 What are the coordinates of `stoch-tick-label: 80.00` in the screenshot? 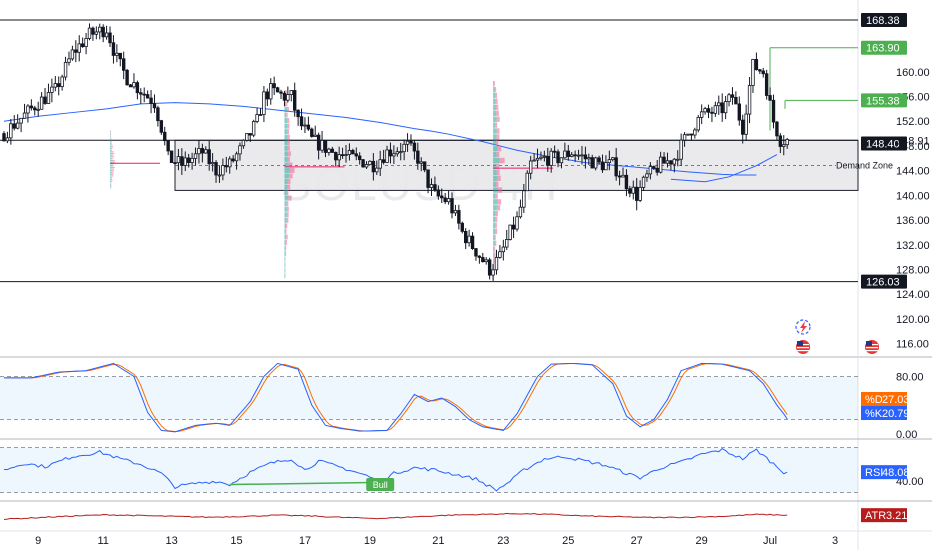 It's located at (910, 377).